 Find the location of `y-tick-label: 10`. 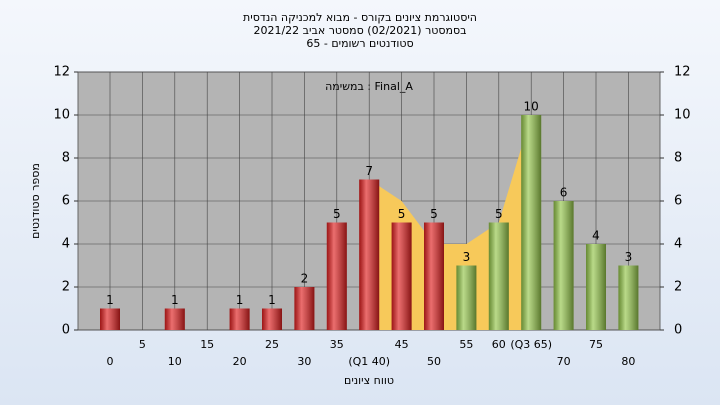

y-tick-label: 10 is located at coordinates (61, 115).